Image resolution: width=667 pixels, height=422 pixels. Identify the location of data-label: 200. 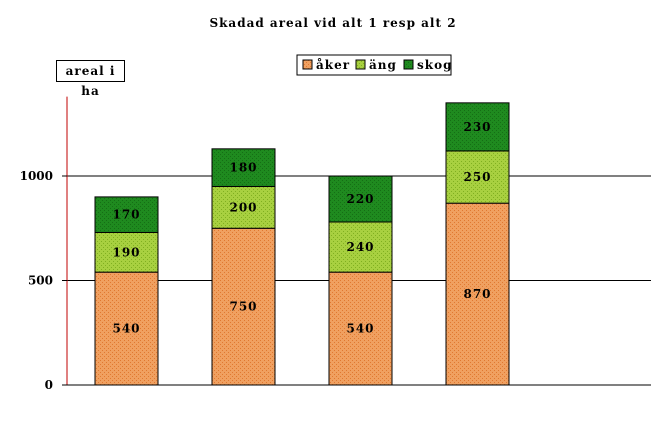
(243, 207).